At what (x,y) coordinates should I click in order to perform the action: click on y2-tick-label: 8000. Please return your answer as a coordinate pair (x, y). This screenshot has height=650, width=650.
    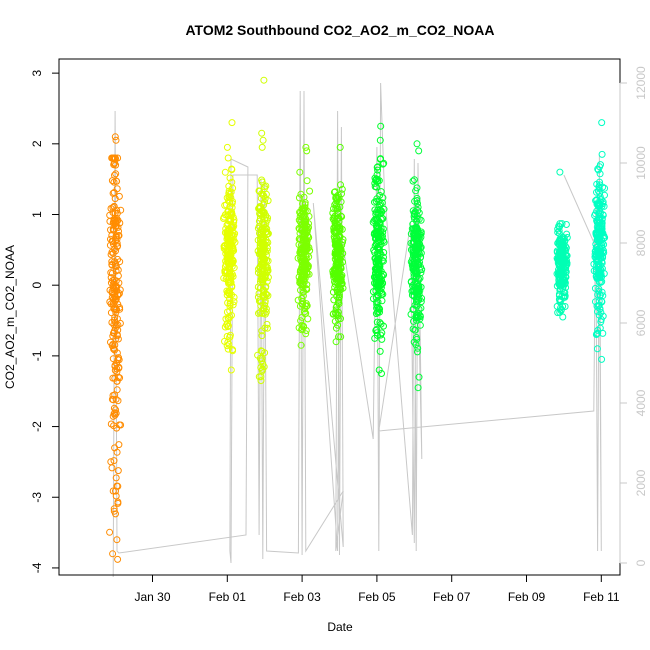
    Looking at the image, I should click on (641, 242).